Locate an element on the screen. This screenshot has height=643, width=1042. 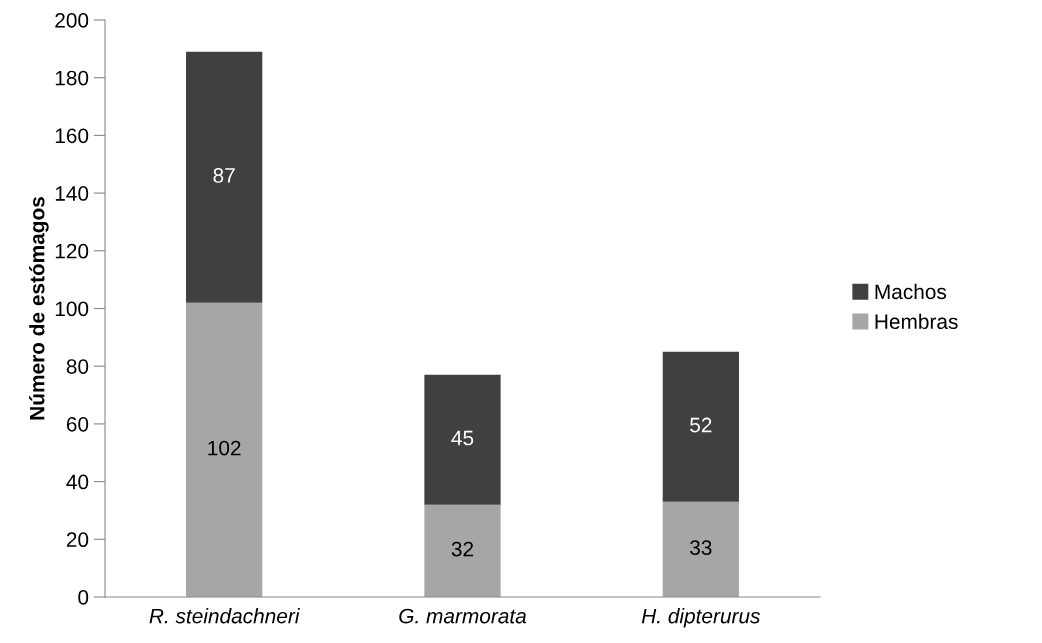
y-tick-label: 160 is located at coordinates (72, 136).